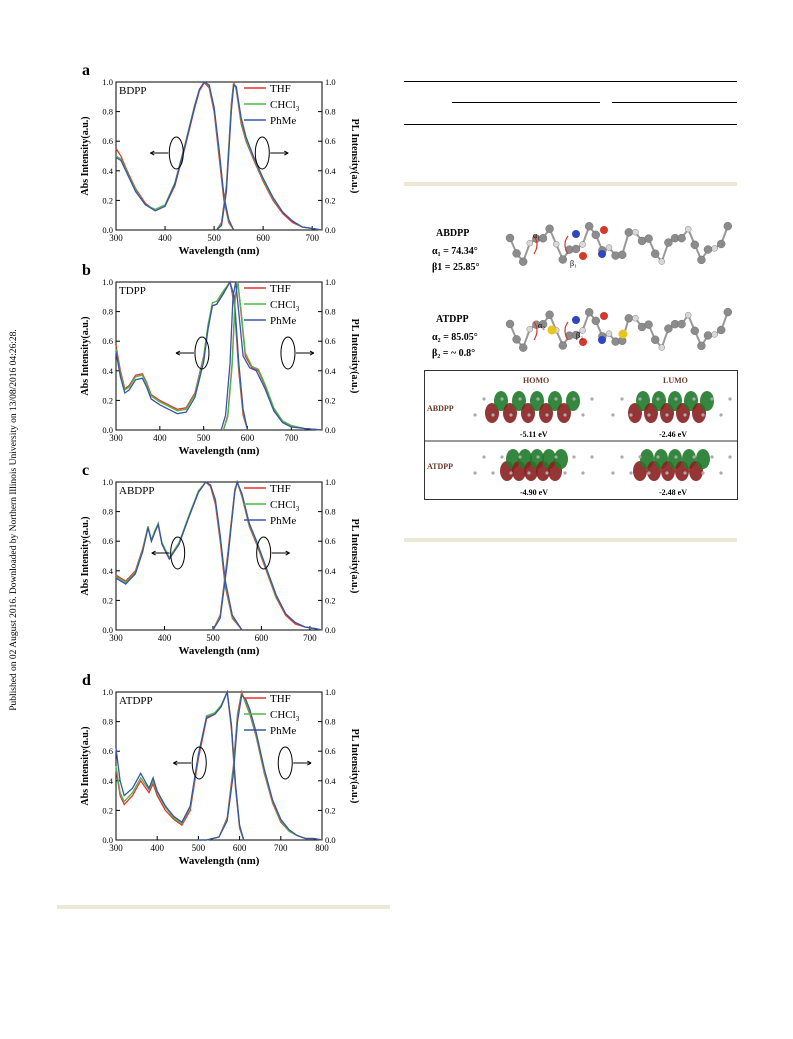  Describe the element at coordinates (136, 701) in the screenshot. I see `compound-label: ATDPP` at that location.